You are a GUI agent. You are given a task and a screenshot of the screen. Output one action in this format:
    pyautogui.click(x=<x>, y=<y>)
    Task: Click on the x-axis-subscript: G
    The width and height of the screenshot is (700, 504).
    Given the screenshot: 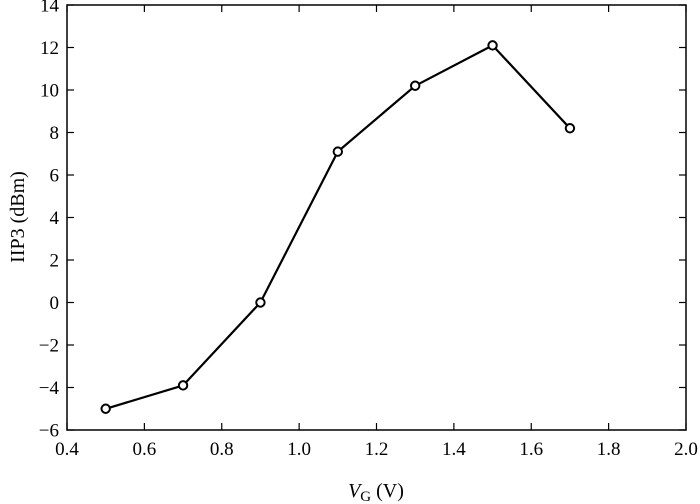 What is the action you would take?
    pyautogui.click(x=365, y=496)
    